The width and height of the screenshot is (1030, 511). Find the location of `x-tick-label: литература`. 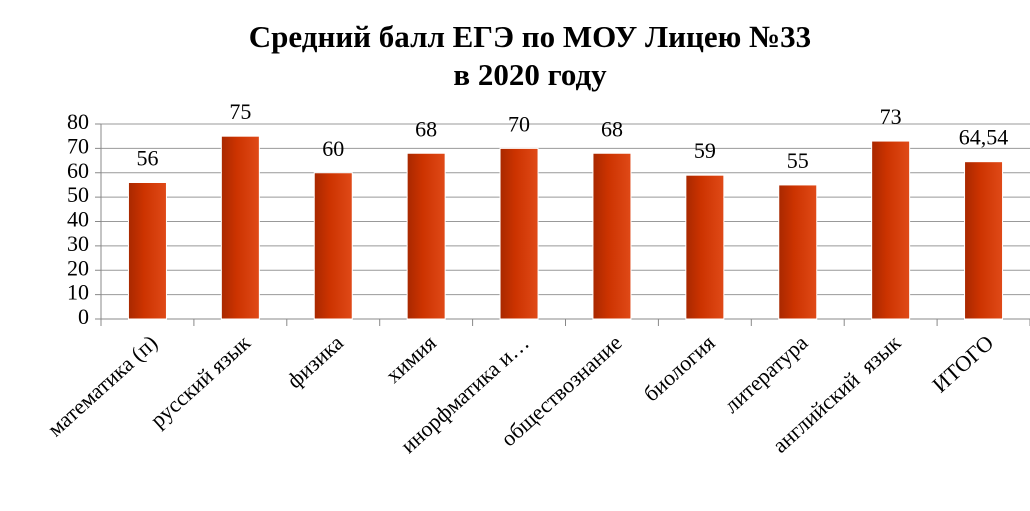

x-tick-label: литература is located at coordinates (766, 374).